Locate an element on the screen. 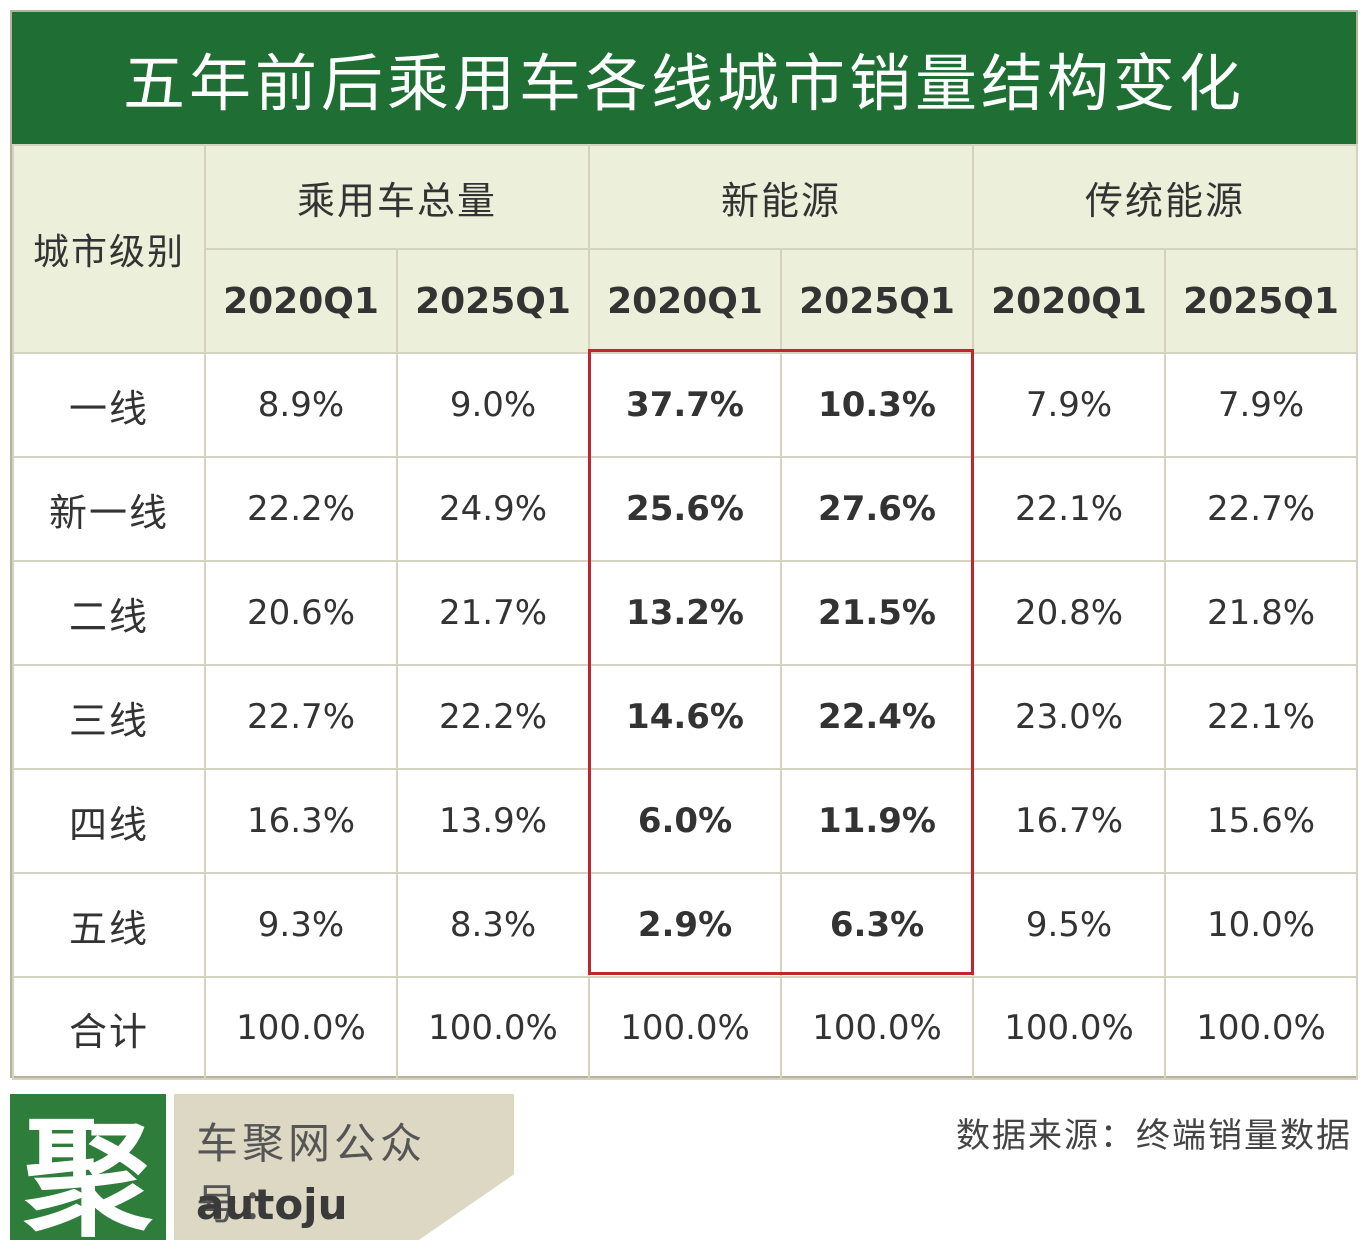 This screenshot has width=1370, height=1260. table-row: 一线 8.9% 9.0% 37.7% 10.3% 7.9% 7.9% is located at coordinates (685, 405).